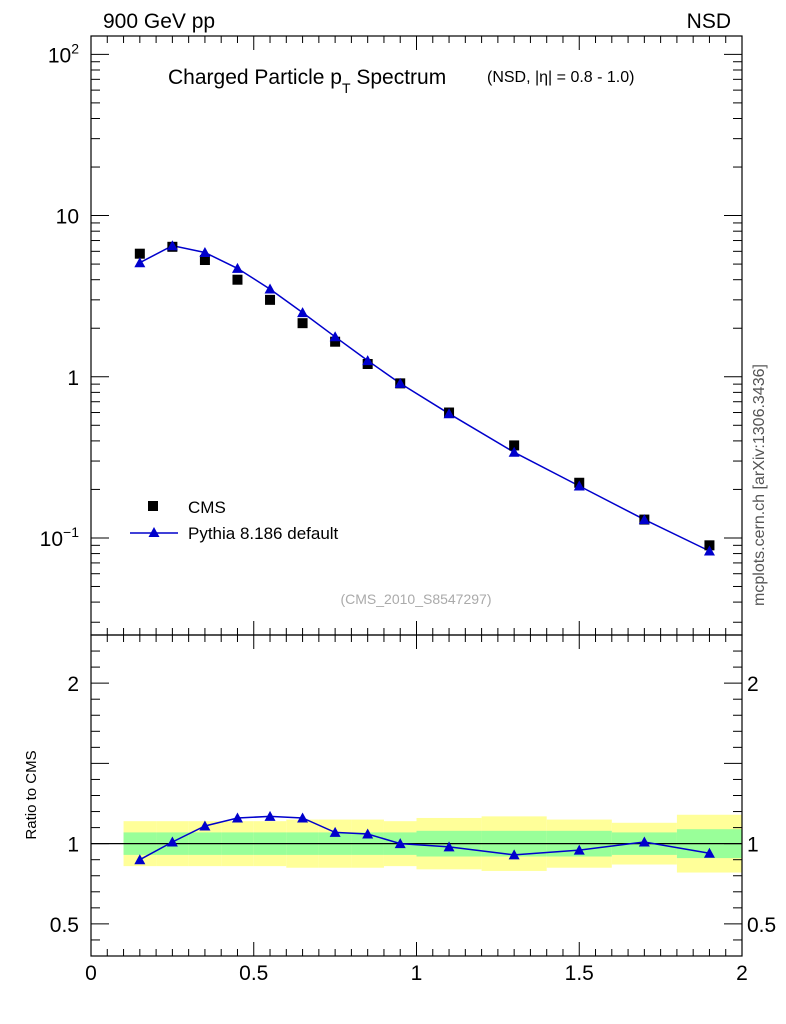  Describe the element at coordinates (753, 684) in the screenshot. I see `ratio-y-tick-label-right: 2` at that location.